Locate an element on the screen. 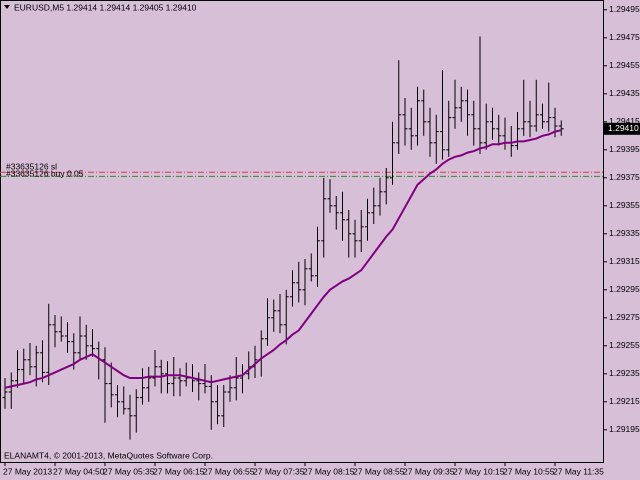 This screenshot has width=640, height=480. x-tick-label: 27 May 04:50 is located at coordinates (79, 471).